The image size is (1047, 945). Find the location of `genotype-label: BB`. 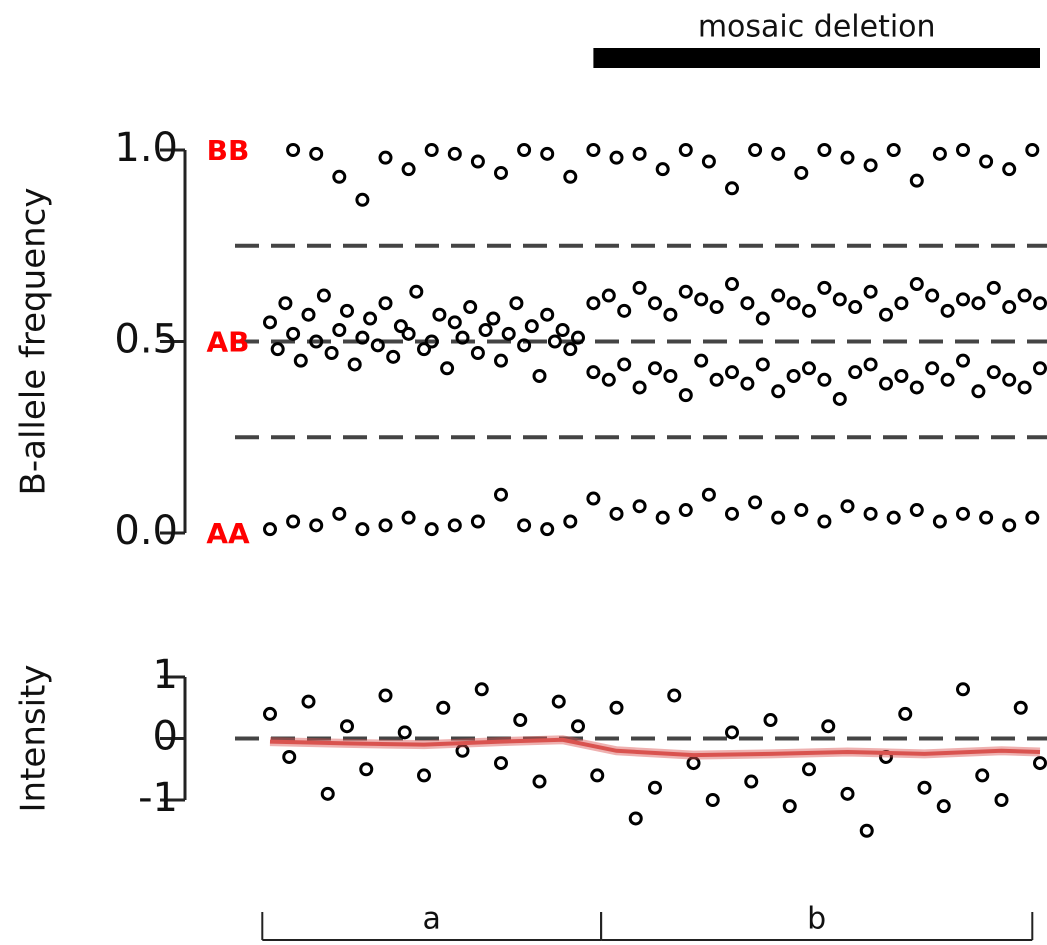

genotype-label: BB is located at coordinates (228, 150).